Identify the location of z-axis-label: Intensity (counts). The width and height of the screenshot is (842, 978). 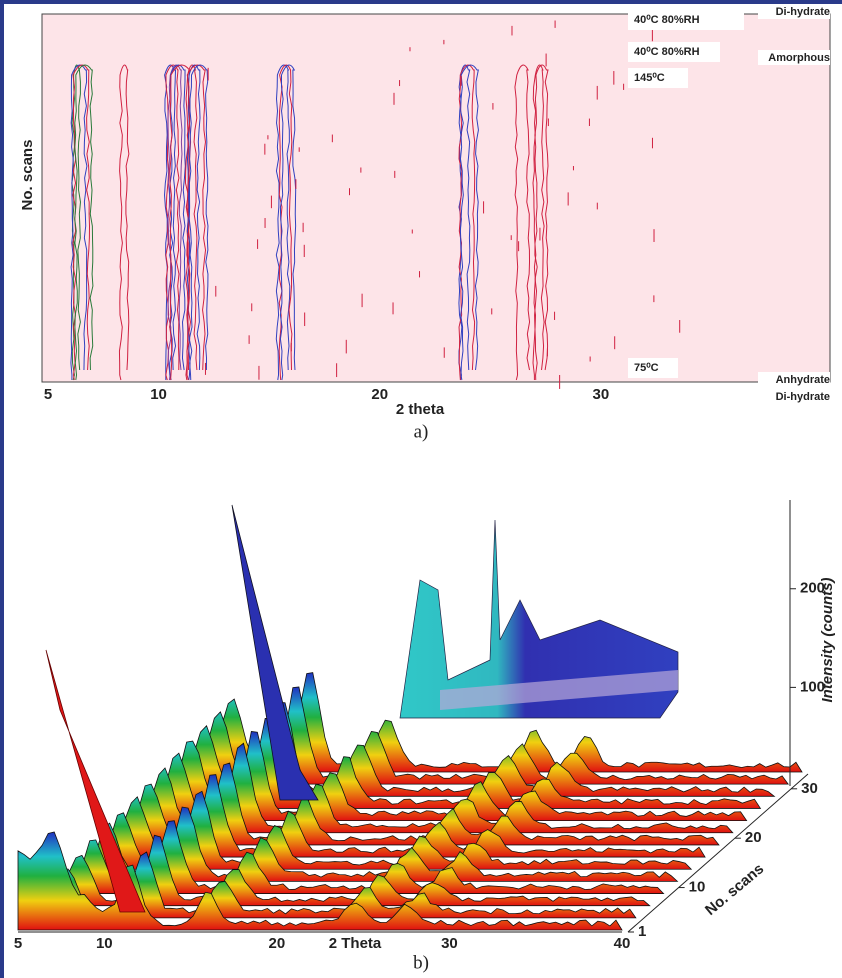
(827, 639).